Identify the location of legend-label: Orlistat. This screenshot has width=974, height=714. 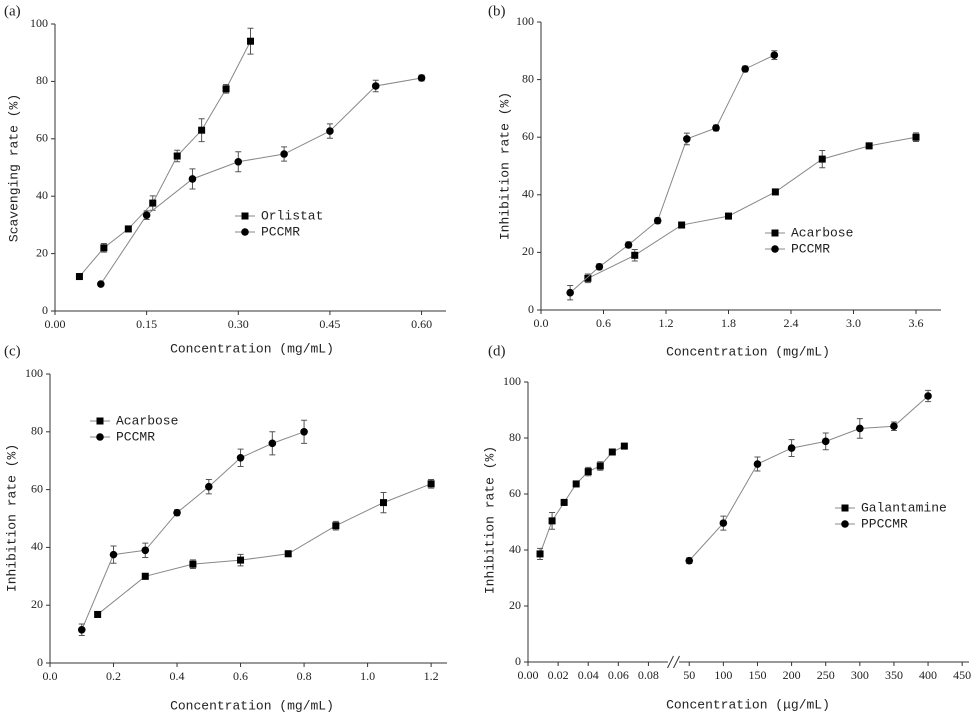
(292, 215).